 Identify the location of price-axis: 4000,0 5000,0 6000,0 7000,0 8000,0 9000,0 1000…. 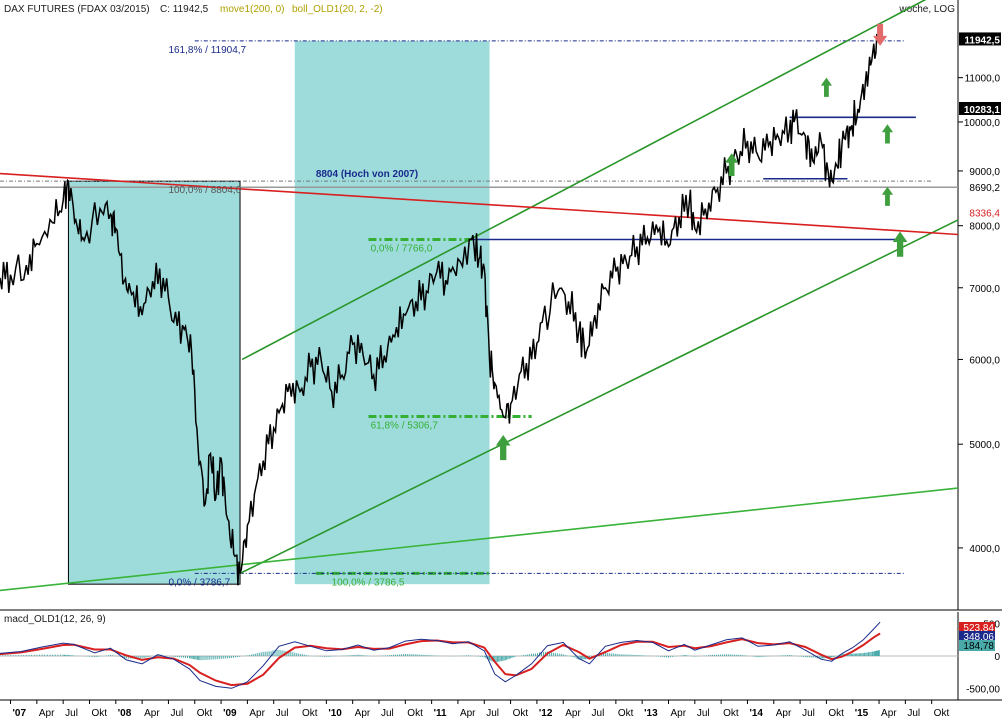
(979, 314).